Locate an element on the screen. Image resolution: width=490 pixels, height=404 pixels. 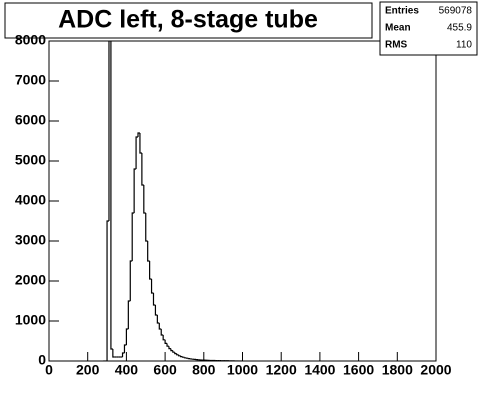
x-tick-label: 800 is located at coordinates (204, 370).